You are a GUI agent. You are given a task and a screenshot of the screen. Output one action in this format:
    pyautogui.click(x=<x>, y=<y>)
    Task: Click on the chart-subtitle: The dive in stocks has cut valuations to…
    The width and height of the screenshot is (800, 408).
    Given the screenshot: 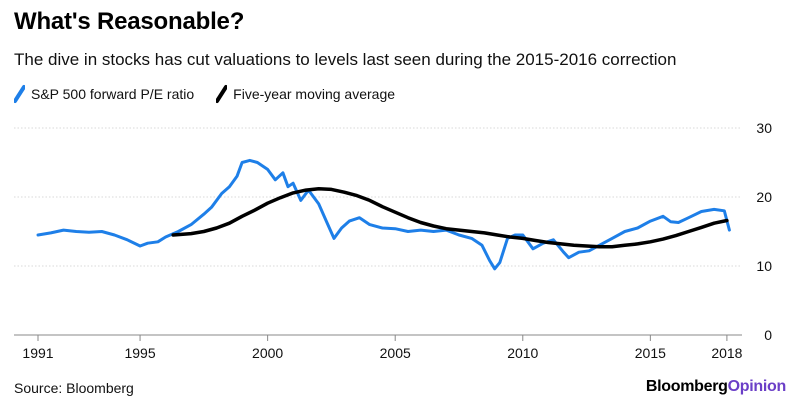 What is the action you would take?
    pyautogui.click(x=345, y=59)
    